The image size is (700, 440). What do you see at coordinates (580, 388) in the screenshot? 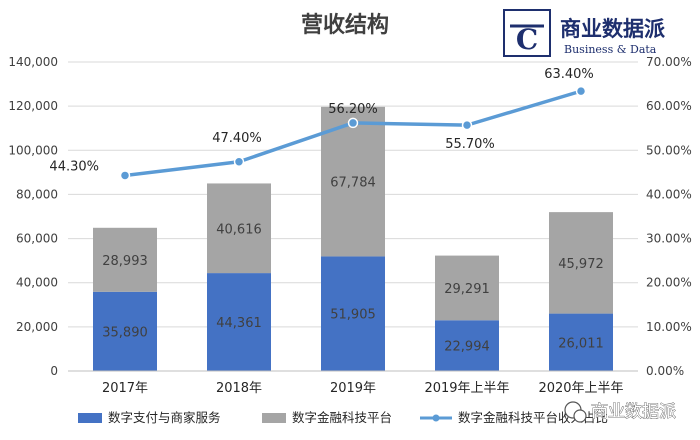
I see `x-tick-label: 2020年上半年` at bounding box center [580, 388].